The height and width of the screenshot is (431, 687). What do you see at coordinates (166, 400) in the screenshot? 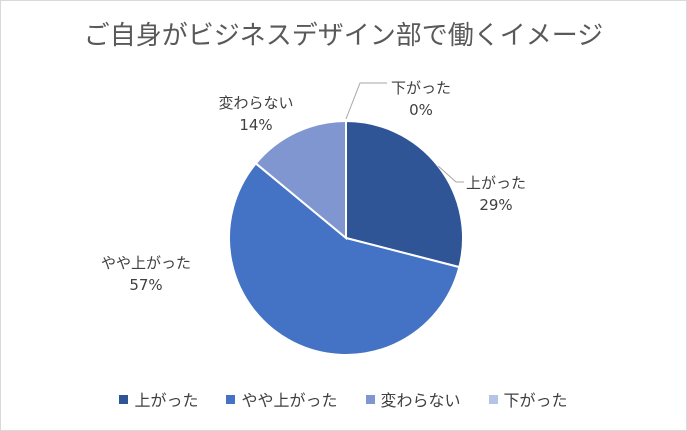
I see `legend-label: 上がった` at bounding box center [166, 400].